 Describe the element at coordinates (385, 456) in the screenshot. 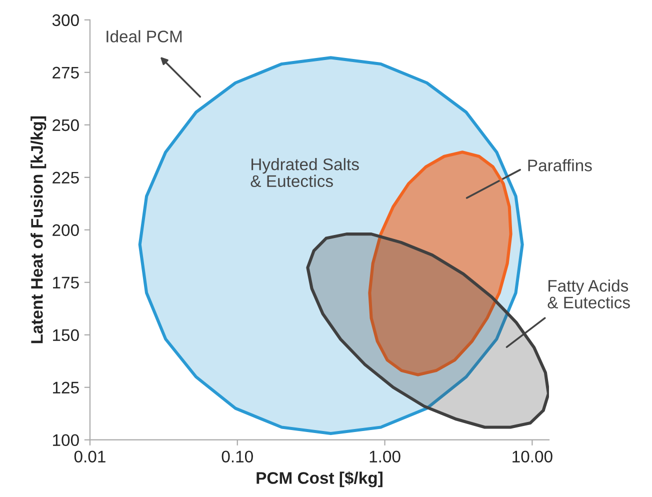

I see `x-tick-label: 1.00` at that location.